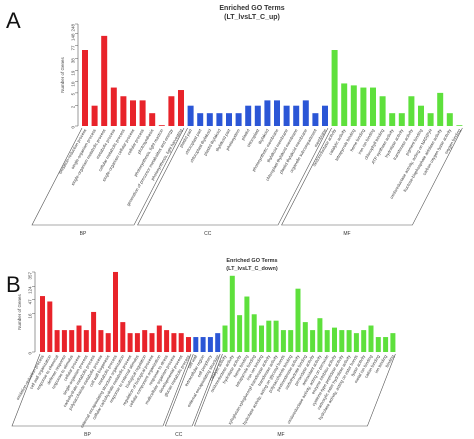 The width and height of the screenshot is (474, 439). I want to click on y-tick-label: 10, so click(73, 84).